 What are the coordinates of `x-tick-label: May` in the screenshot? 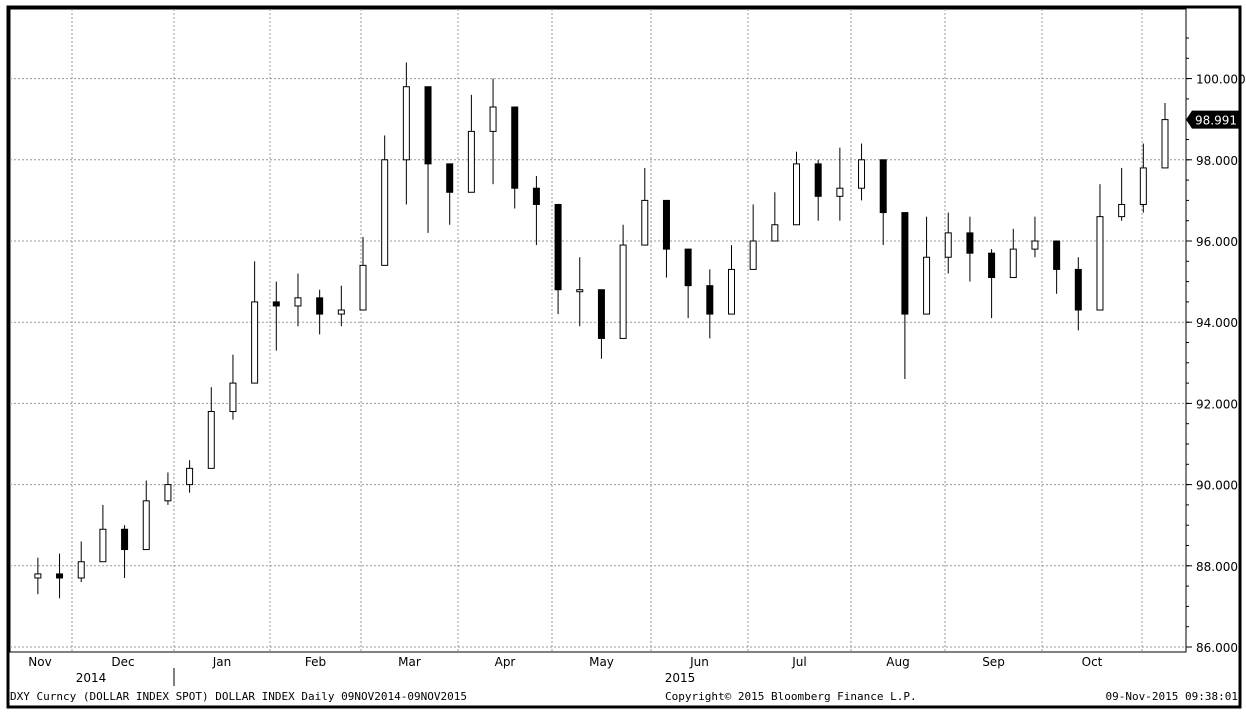 It's located at (601, 662).